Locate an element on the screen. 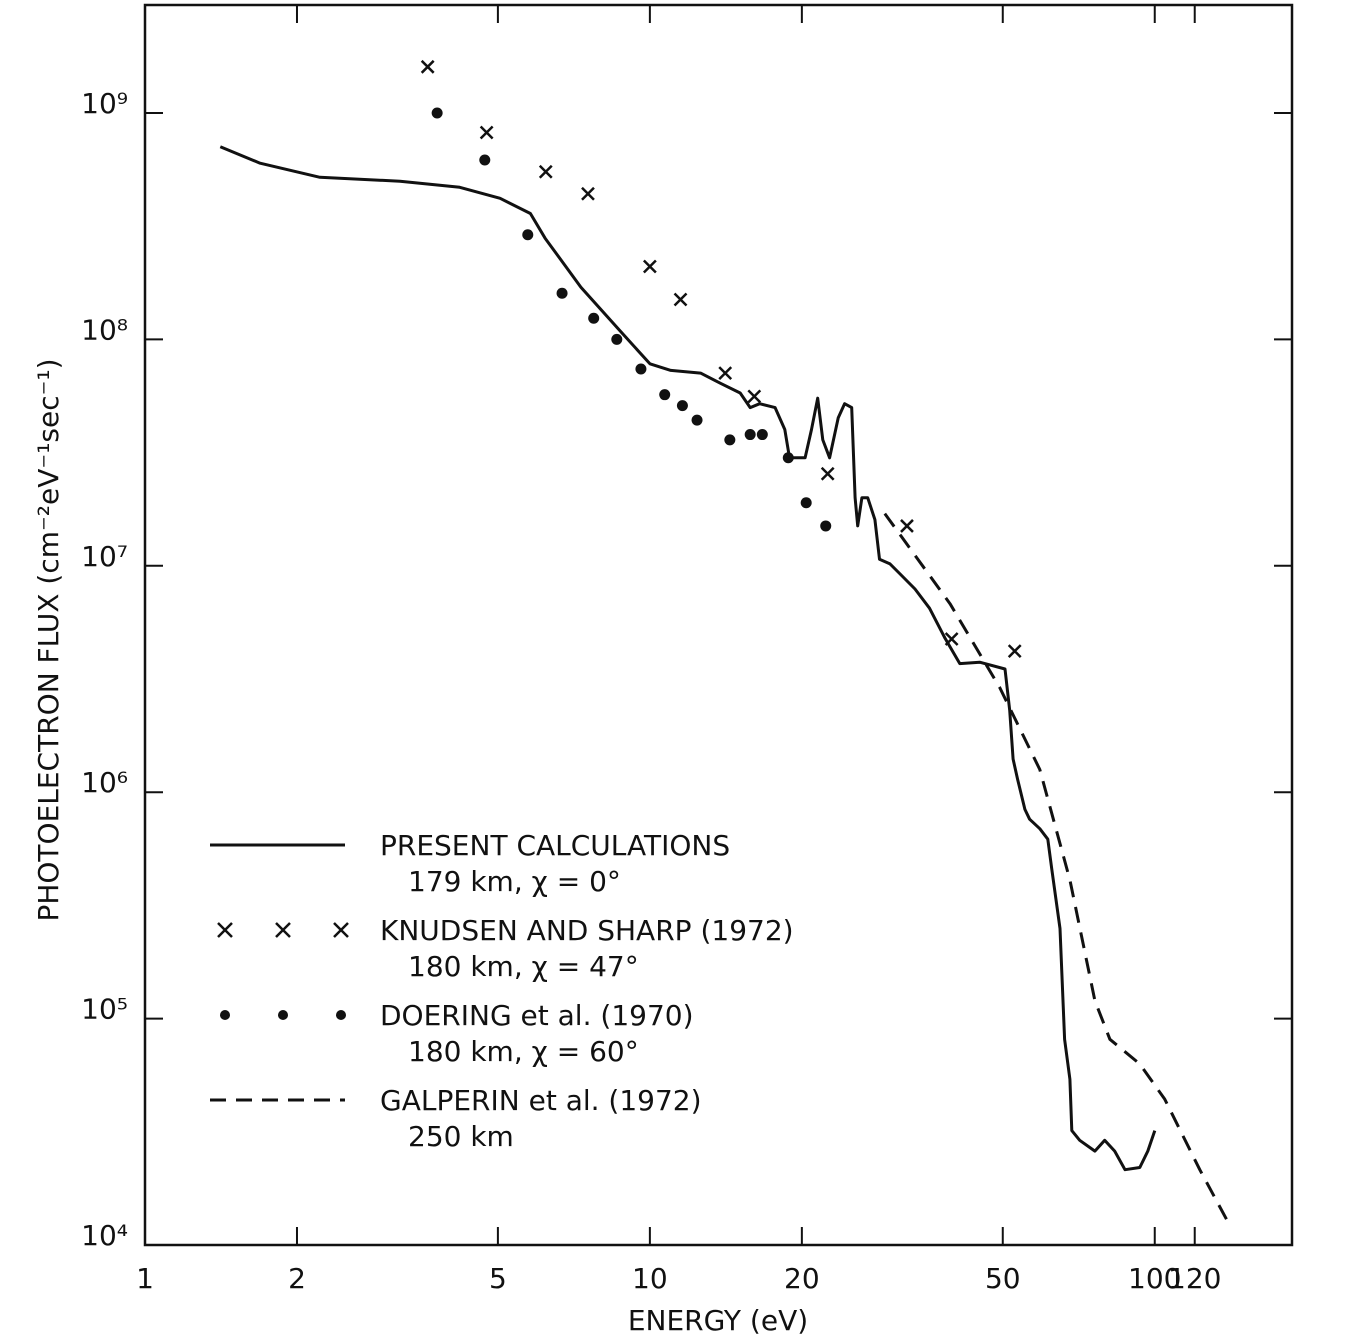  x-tick-label: 2 is located at coordinates (297, 1278).